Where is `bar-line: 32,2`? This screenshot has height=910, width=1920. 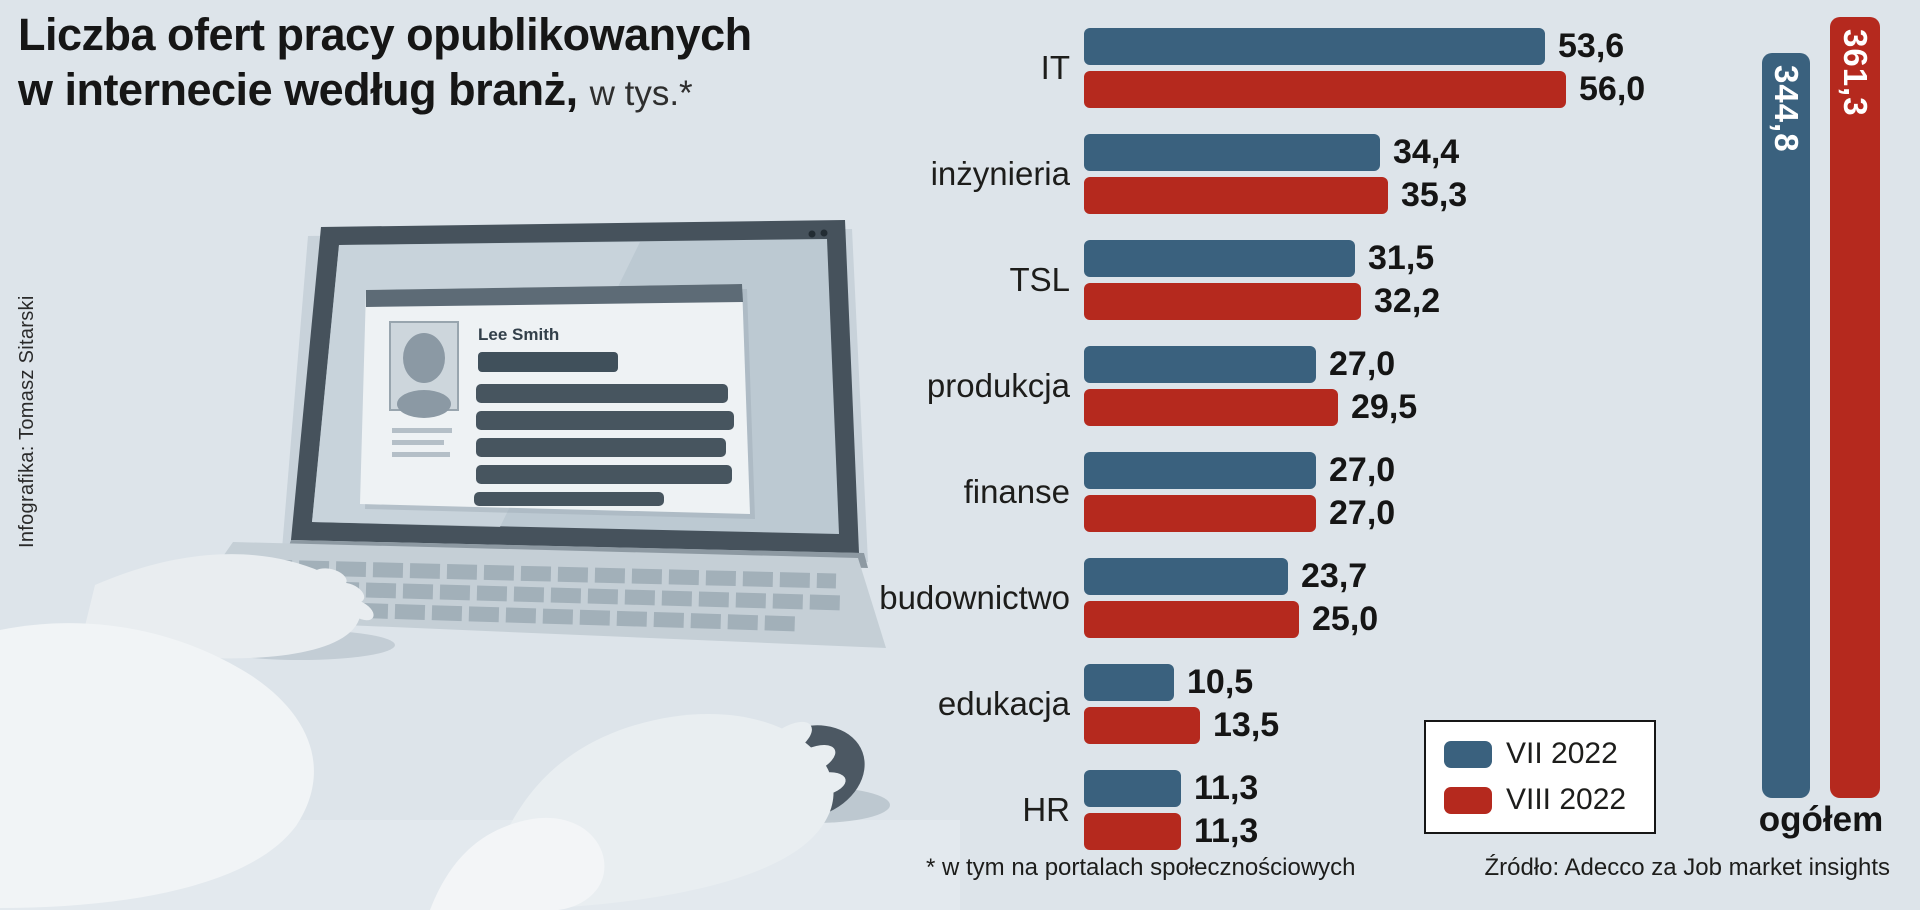
bar-line: 32,2 is located at coordinates (1262, 301).